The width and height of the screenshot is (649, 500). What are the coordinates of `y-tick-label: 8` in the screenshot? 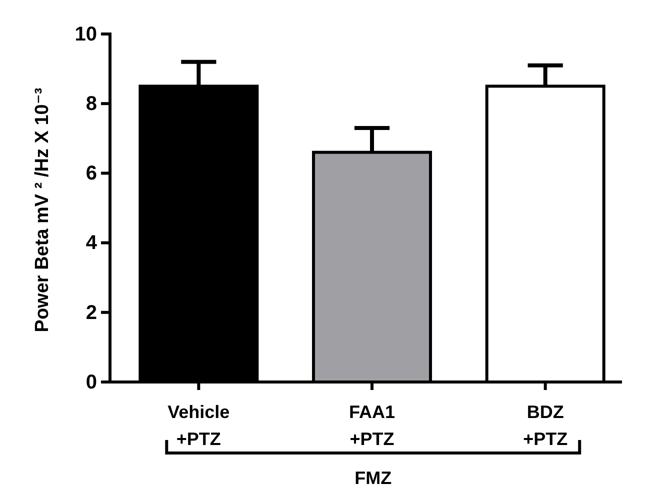 It's located at (91, 104).